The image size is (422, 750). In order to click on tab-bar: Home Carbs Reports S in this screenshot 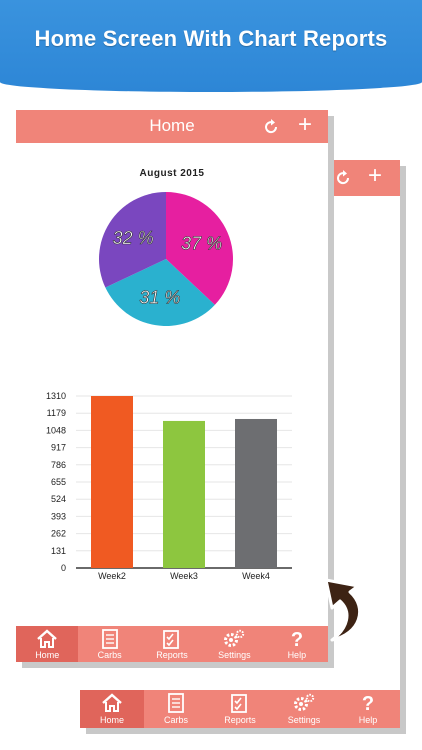, I will do `click(172, 644)`.